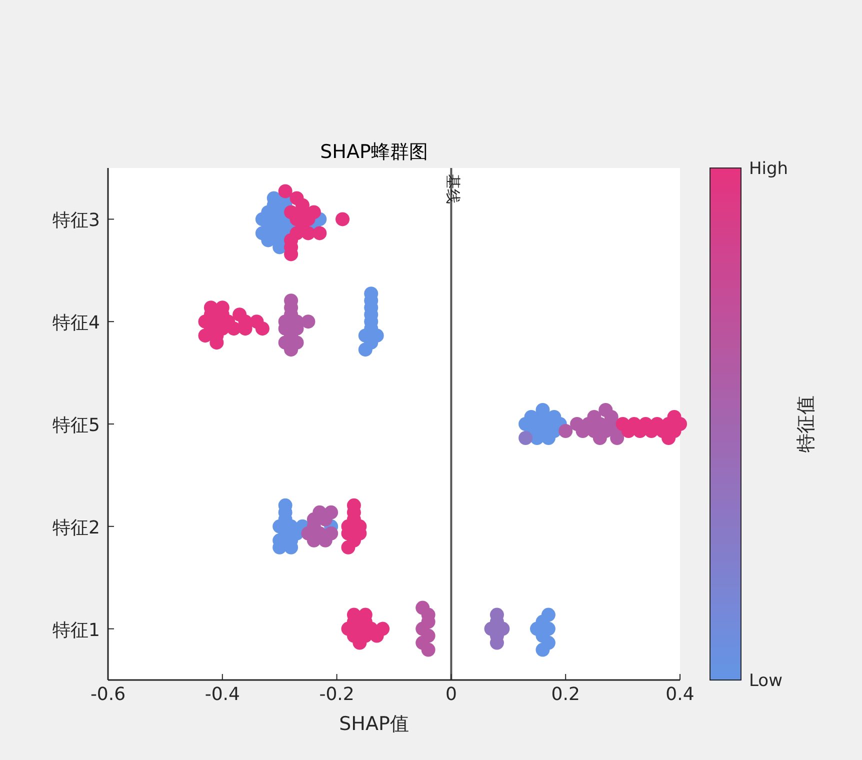 The width and height of the screenshot is (862, 760). Describe the element at coordinates (374, 152) in the screenshot. I see `chart-title: SHAP蜂群图` at that location.